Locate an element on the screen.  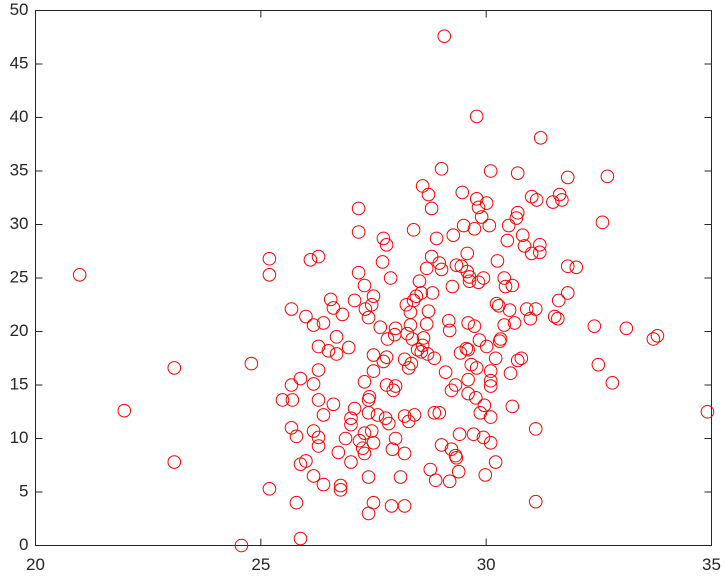
y-tick-label: 50 is located at coordinates (19, 9).